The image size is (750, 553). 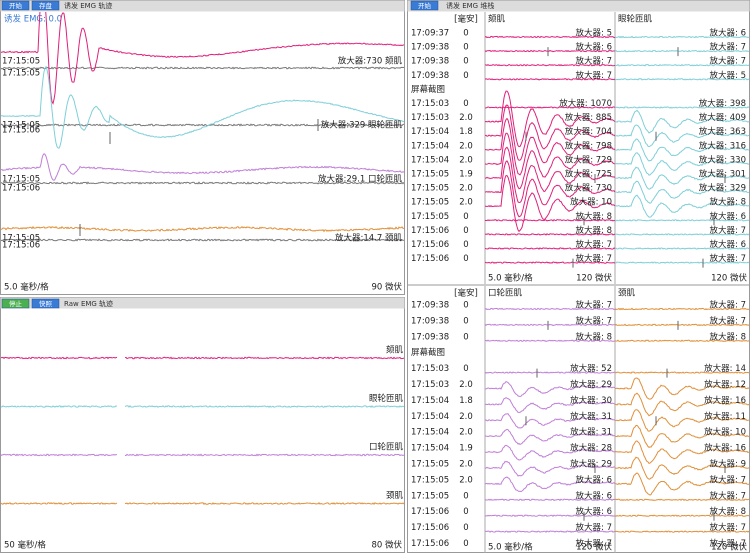 I want to click on amplifier-label: 放大器: 729, so click(x=588, y=159).